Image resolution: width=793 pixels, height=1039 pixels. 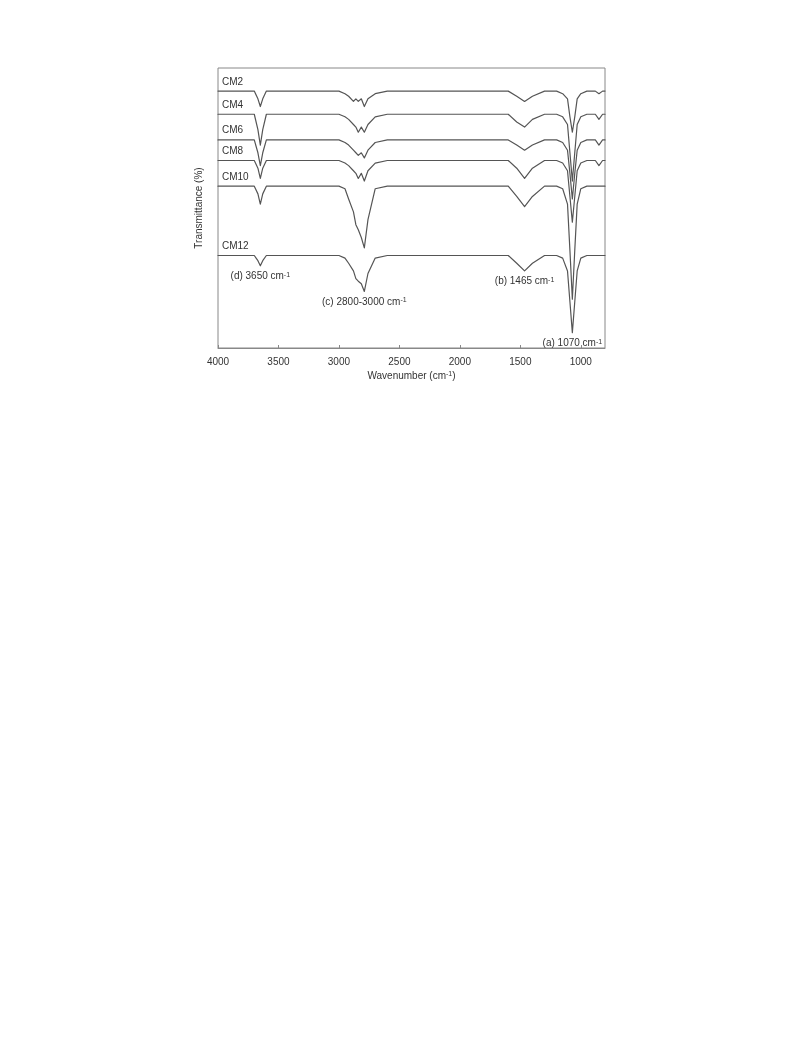 What do you see at coordinates (236, 176) in the screenshot?
I see `series-label: CM10` at bounding box center [236, 176].